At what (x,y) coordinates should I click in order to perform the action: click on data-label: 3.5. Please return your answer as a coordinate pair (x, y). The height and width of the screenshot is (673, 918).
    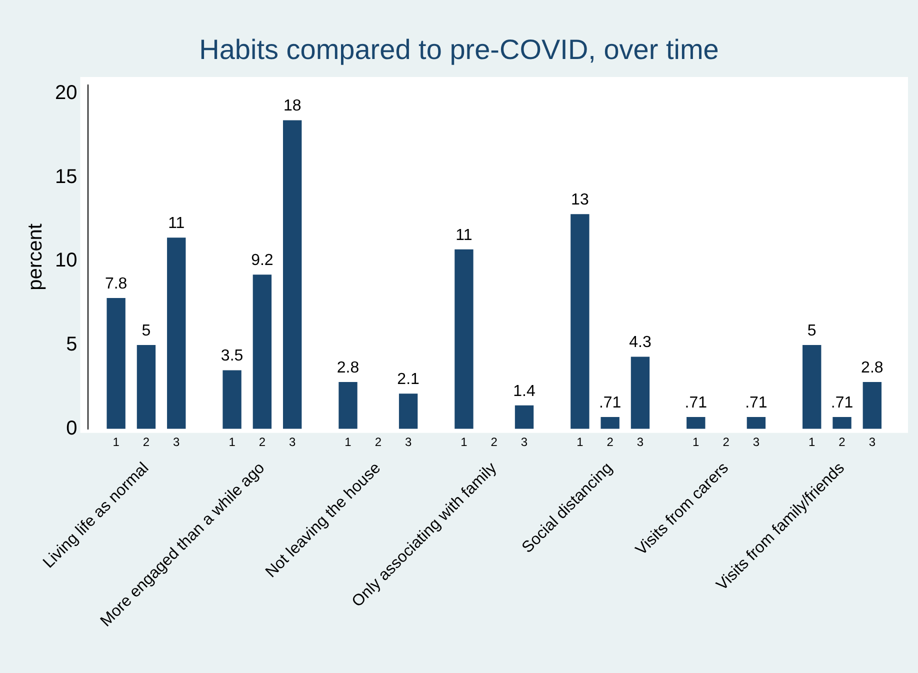
    Looking at the image, I should click on (232, 356).